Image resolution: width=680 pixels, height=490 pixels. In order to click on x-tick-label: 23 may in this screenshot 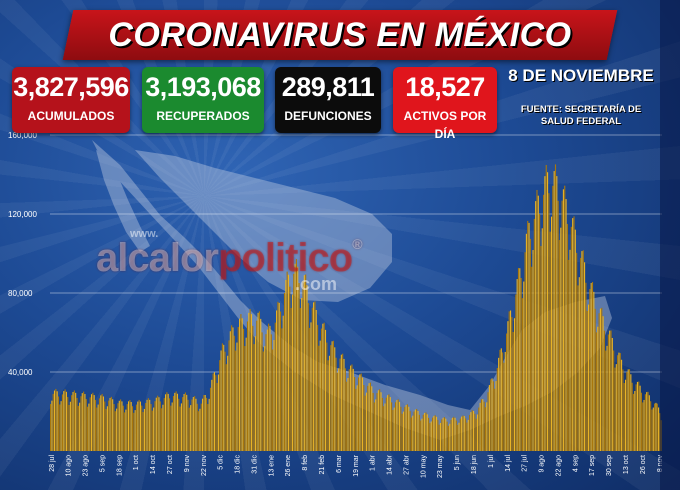, I will do `click(440, 466)`.